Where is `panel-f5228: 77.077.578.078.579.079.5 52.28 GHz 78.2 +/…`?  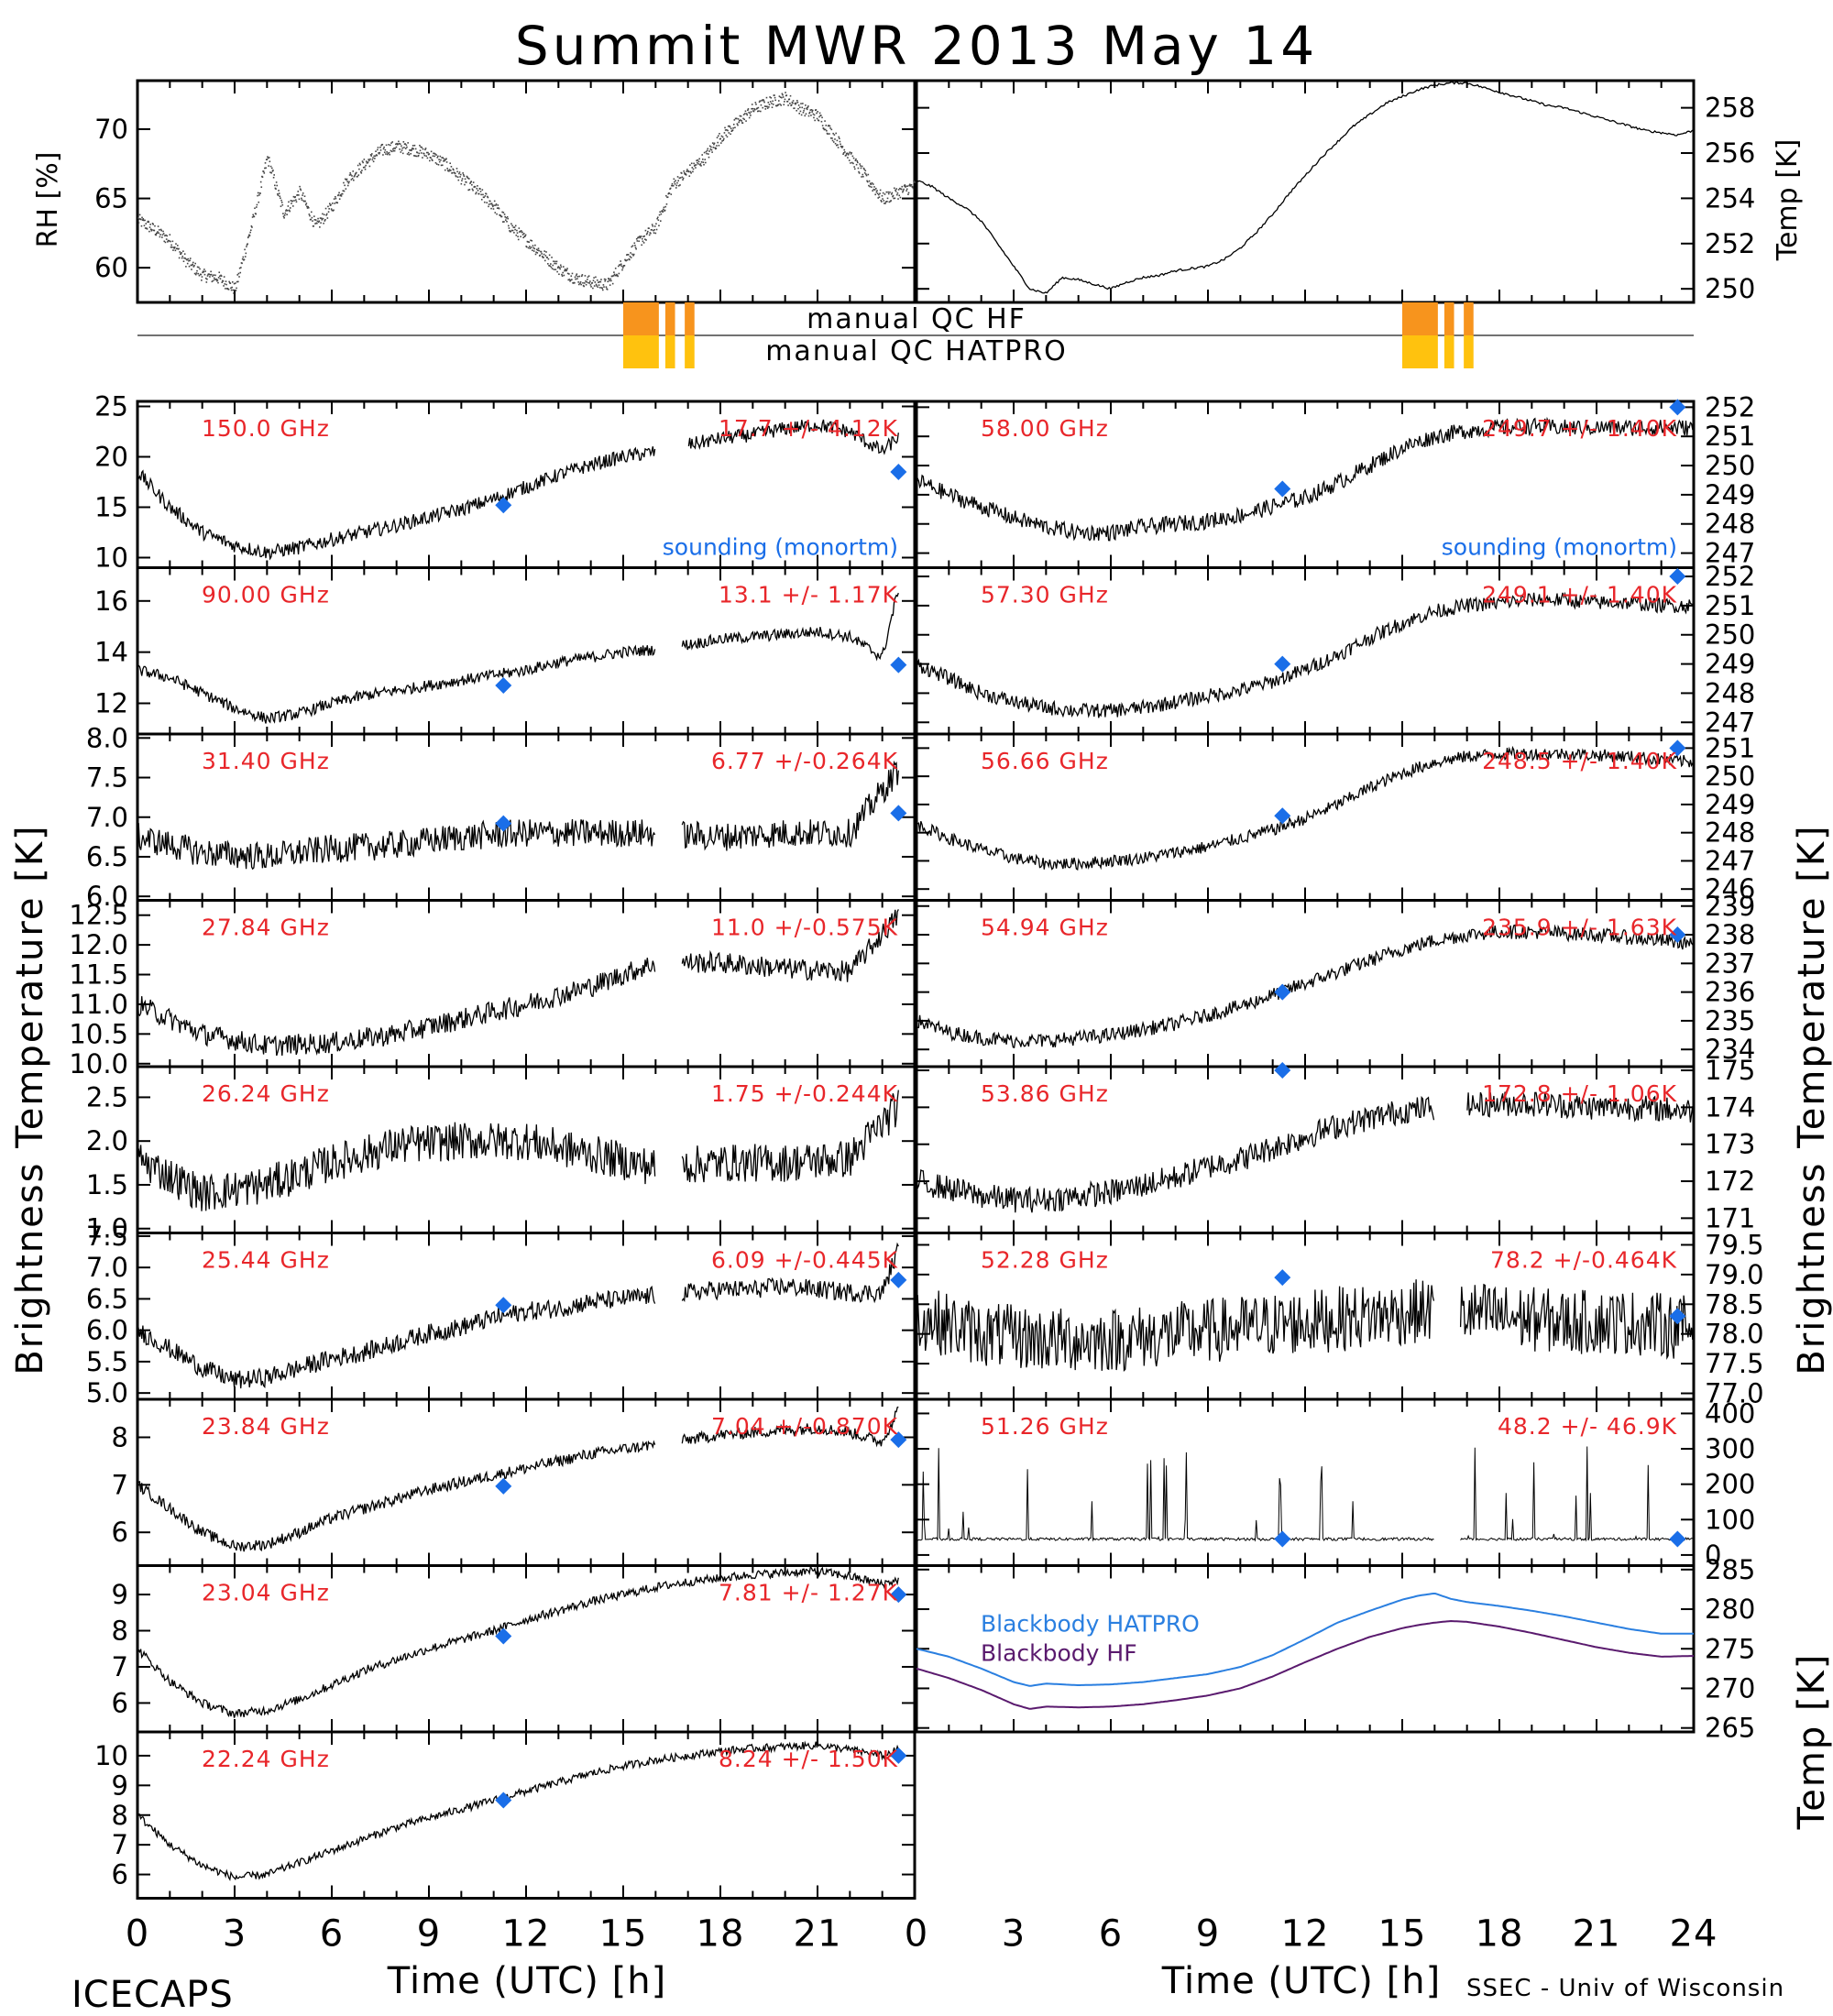
panel-f5228: 77.077.578.078.579.079.5 52.28 GHz 78.2 +/… is located at coordinates (1339, 1319).